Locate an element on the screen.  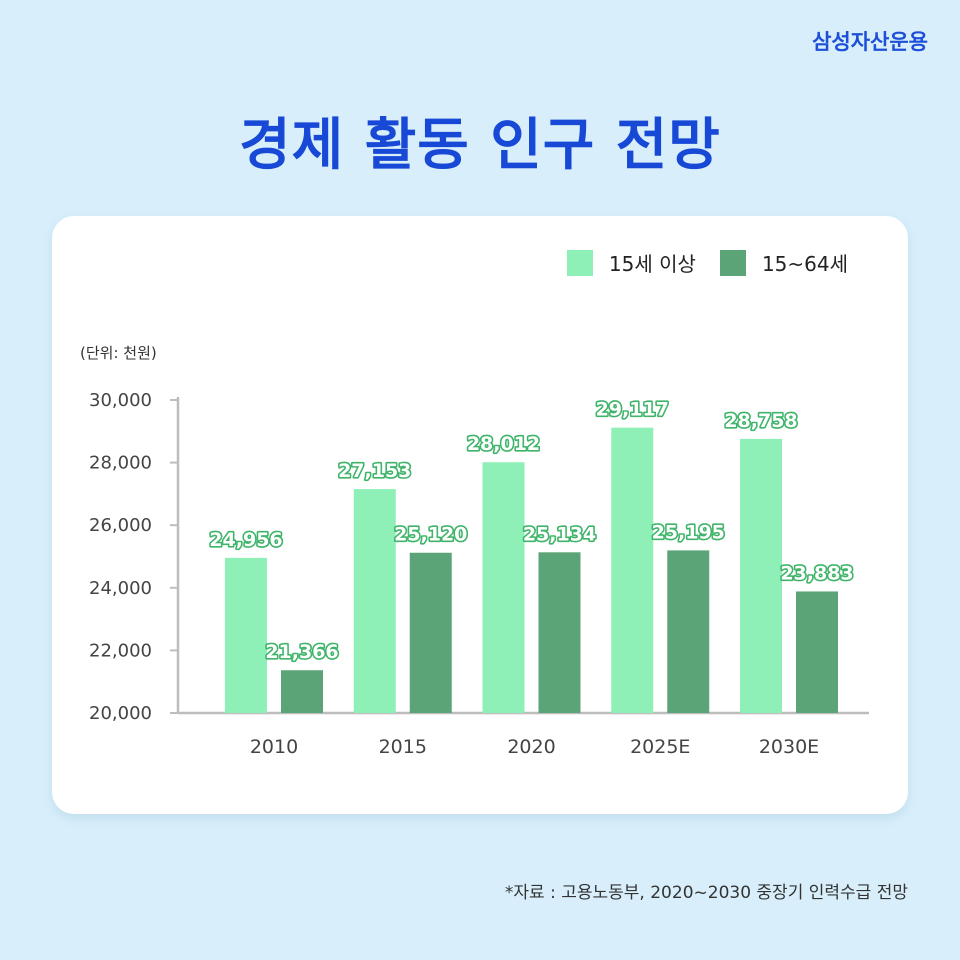
source-note: *자료 : 고용노동부, 2020~2030 중장기 인력수급 전망 is located at coordinates (706, 893).